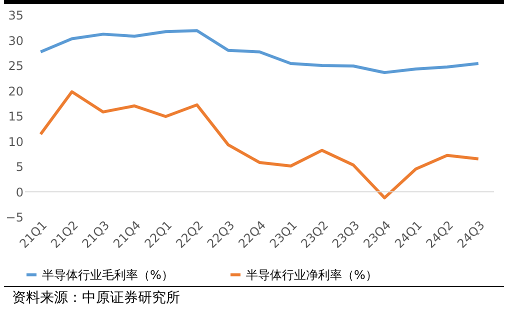  I want to click on y-tick-label: 25, so click(16, 66).